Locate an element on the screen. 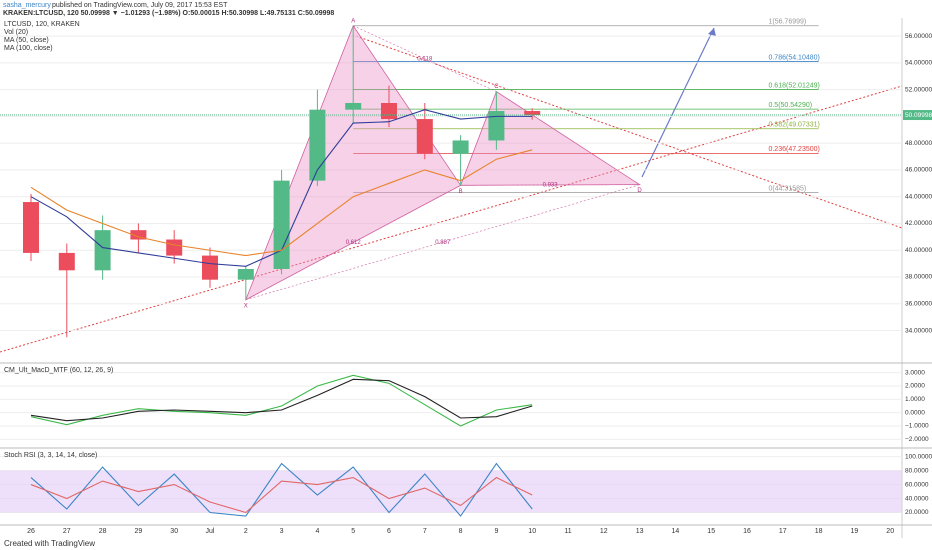 Image resolution: width=932 pixels, height=550 pixels. footer: Created with TradingView is located at coordinates (49, 543).